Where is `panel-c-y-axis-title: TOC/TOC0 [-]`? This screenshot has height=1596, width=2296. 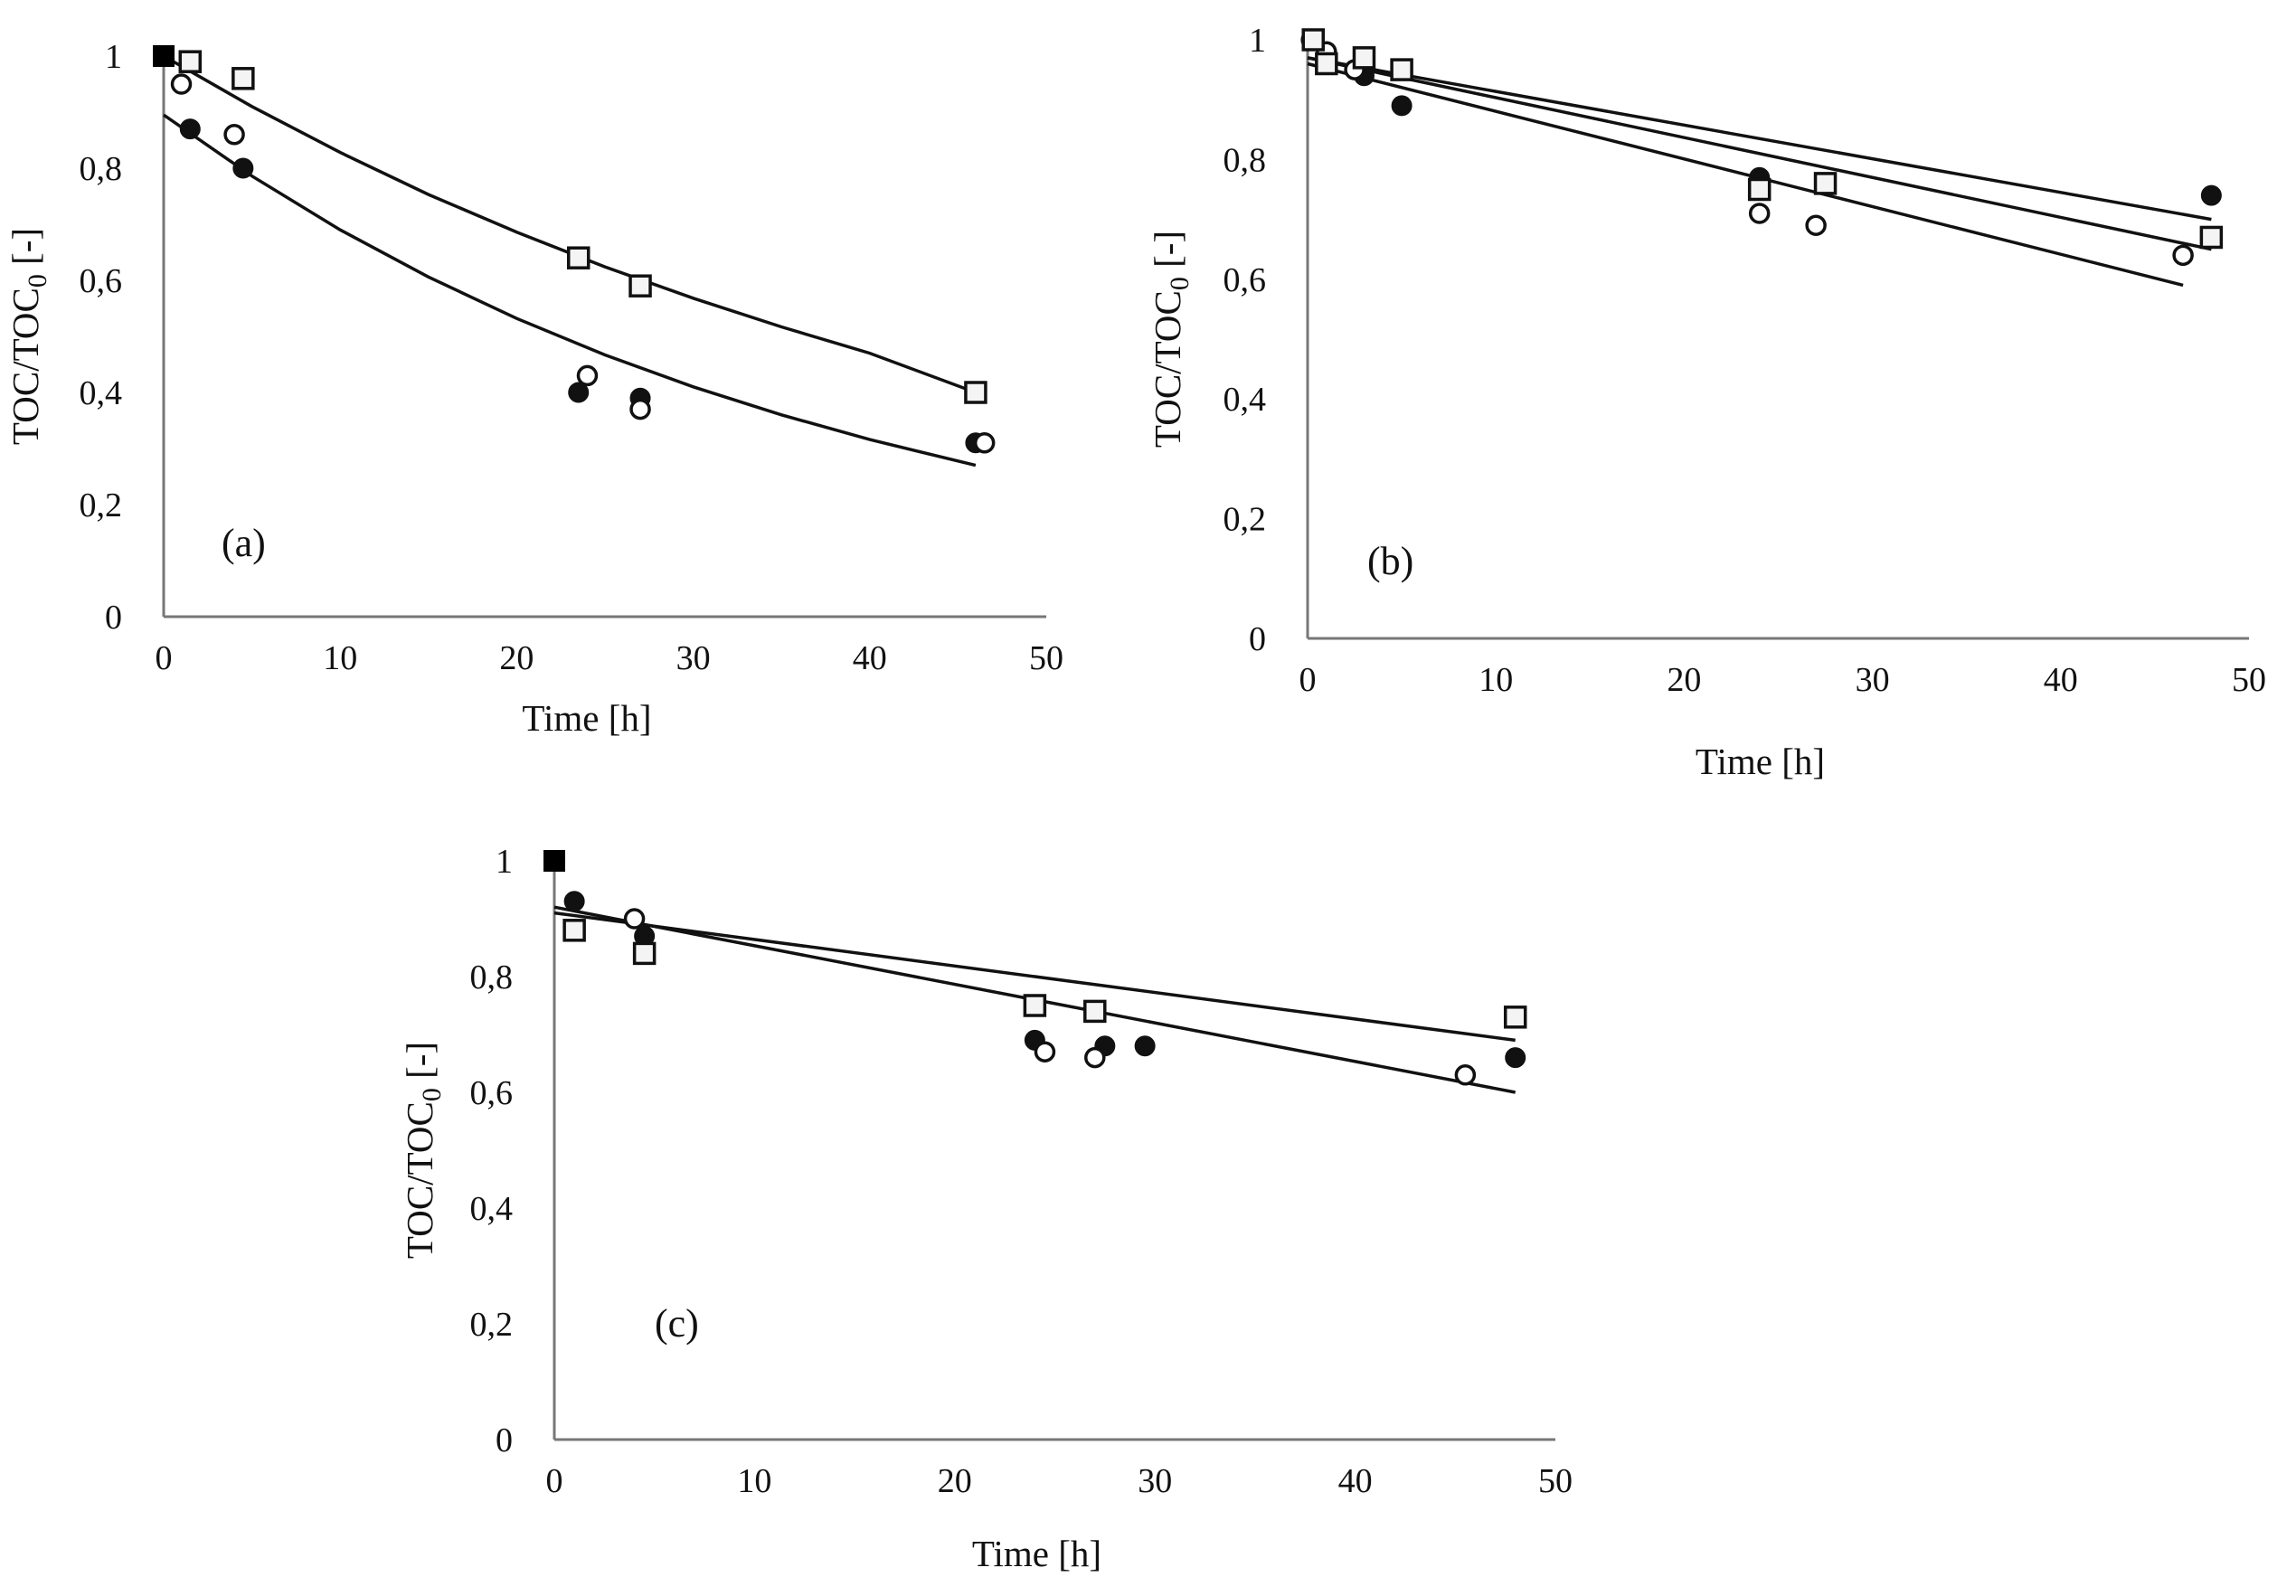 panel-c-y-axis-title: TOC/TOC0 [-] is located at coordinates (423, 1150).